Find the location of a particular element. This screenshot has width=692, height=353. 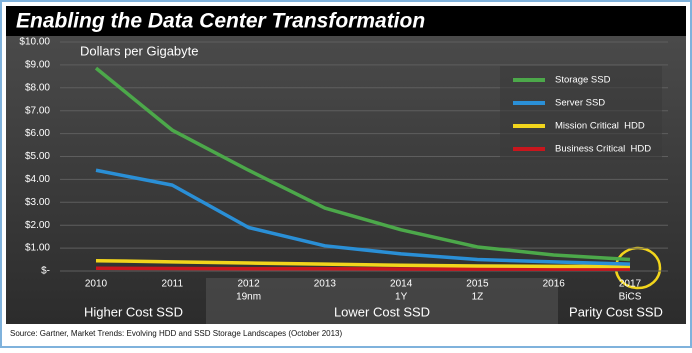

cost-band-label: Lower Cost SSD is located at coordinates (382, 311).